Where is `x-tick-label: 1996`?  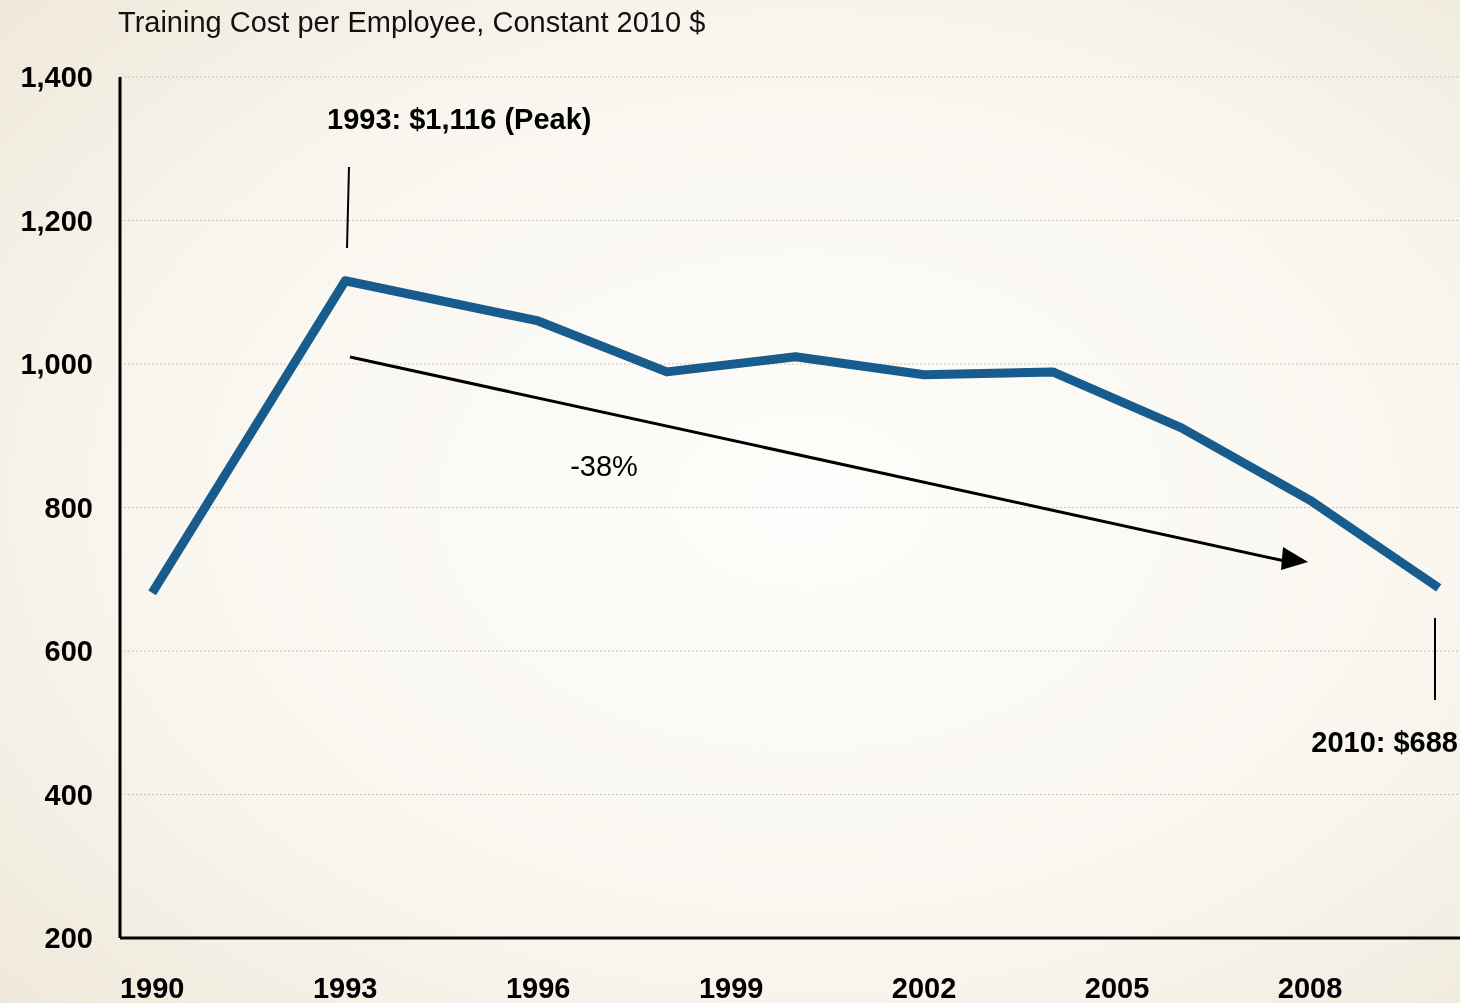 x-tick-label: 1996 is located at coordinates (538, 987).